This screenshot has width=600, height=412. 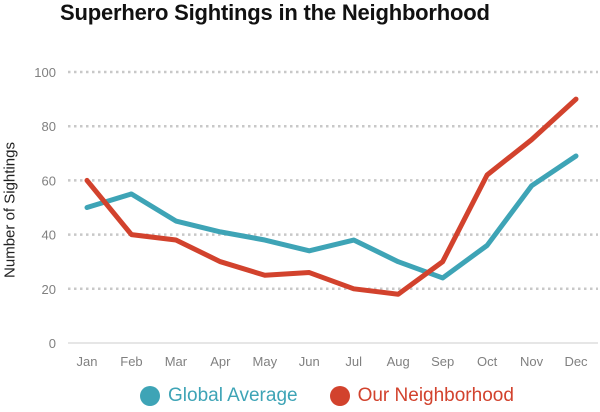 What do you see at coordinates (339, 396) in the screenshot?
I see `legend-marker-our-neighborhood` at bounding box center [339, 396].